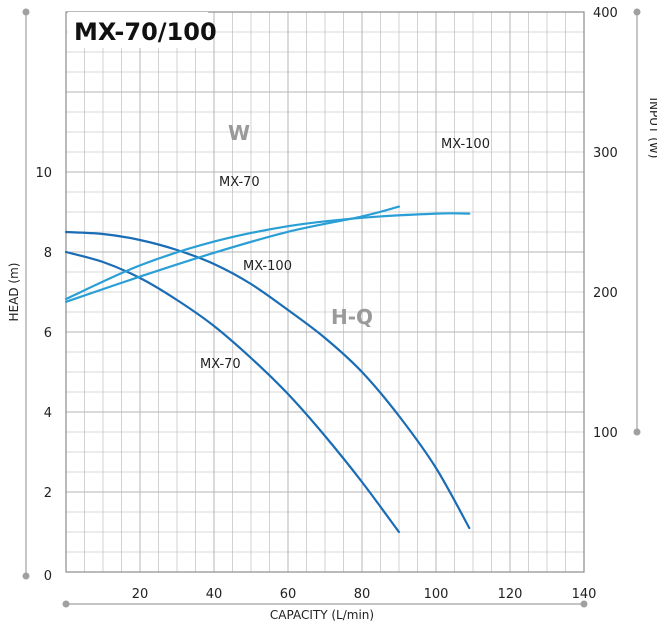  Describe the element at coordinates (239, 182) in the screenshot. I see `power-mx-70-label: MX-70` at that location.